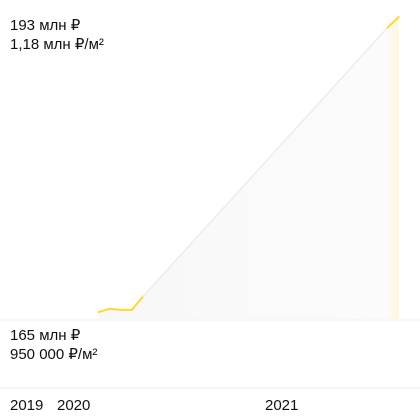  What do you see at coordinates (53, 345) in the screenshot?
I see `min-price-labels: 165 млн ₽ 950 000 ₽/м²` at bounding box center [53, 345].